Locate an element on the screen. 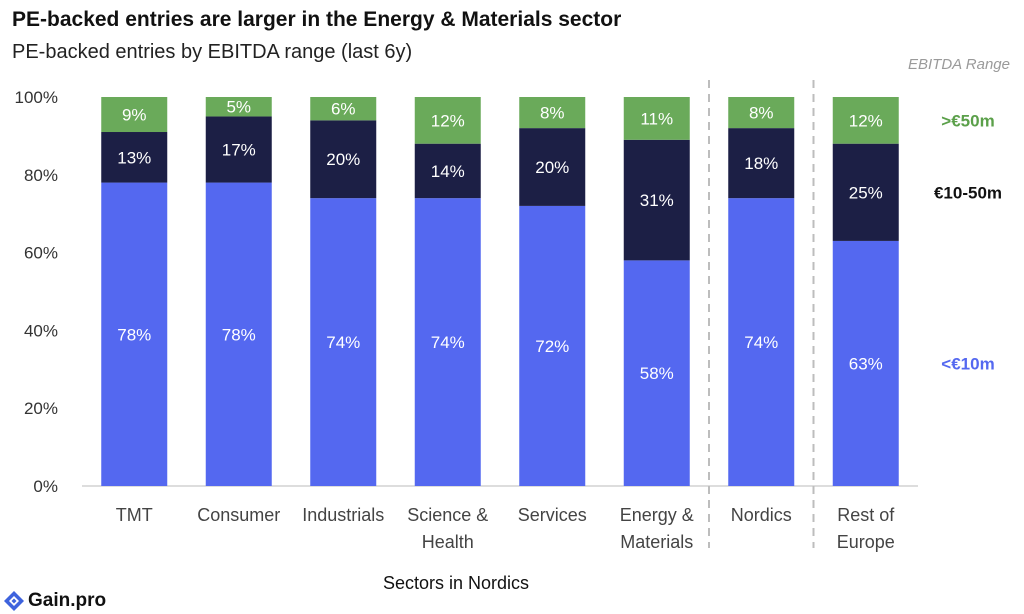 The width and height of the screenshot is (1024, 614). data-label: 18% is located at coordinates (761, 163).